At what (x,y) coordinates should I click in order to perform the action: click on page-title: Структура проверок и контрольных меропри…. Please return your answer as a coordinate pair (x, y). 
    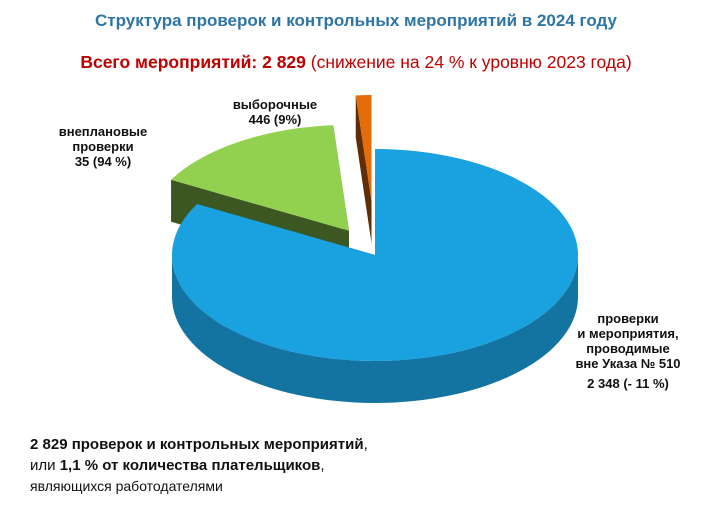
    Looking at the image, I should click on (356, 20).